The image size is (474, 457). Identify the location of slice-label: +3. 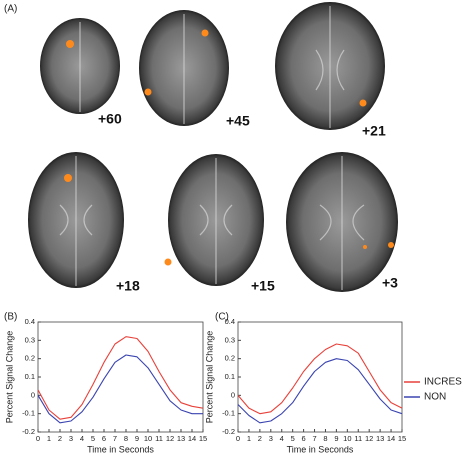
(390, 283).